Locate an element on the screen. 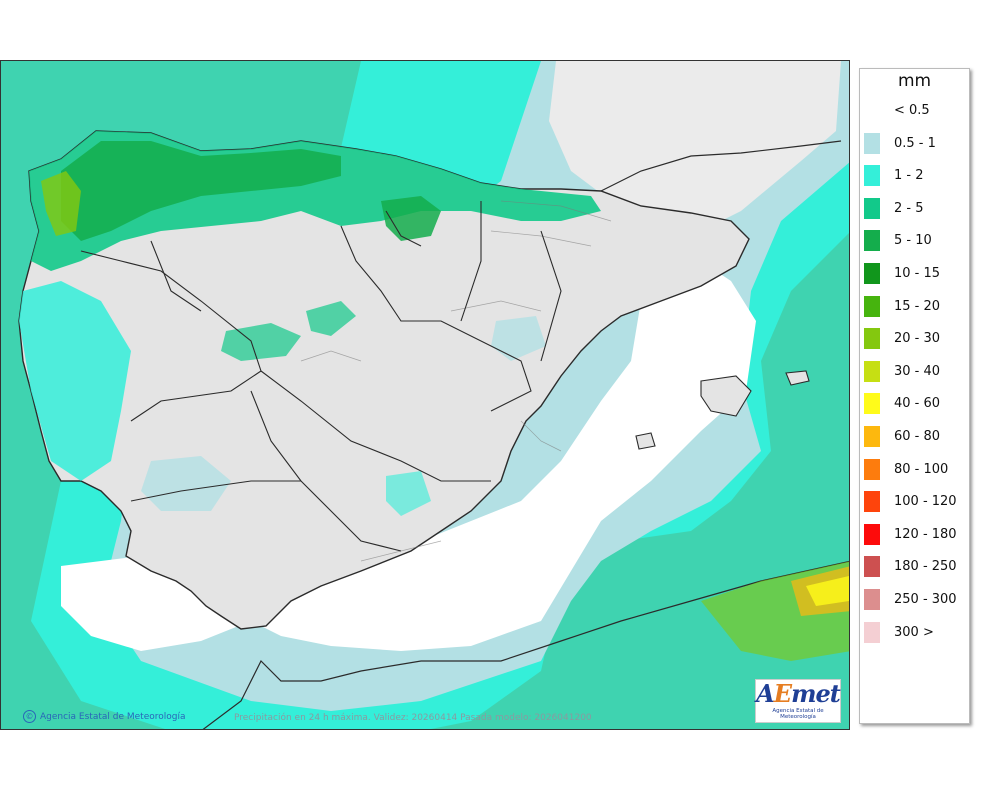  legend-item: 15 - 20 is located at coordinates (916, 306).